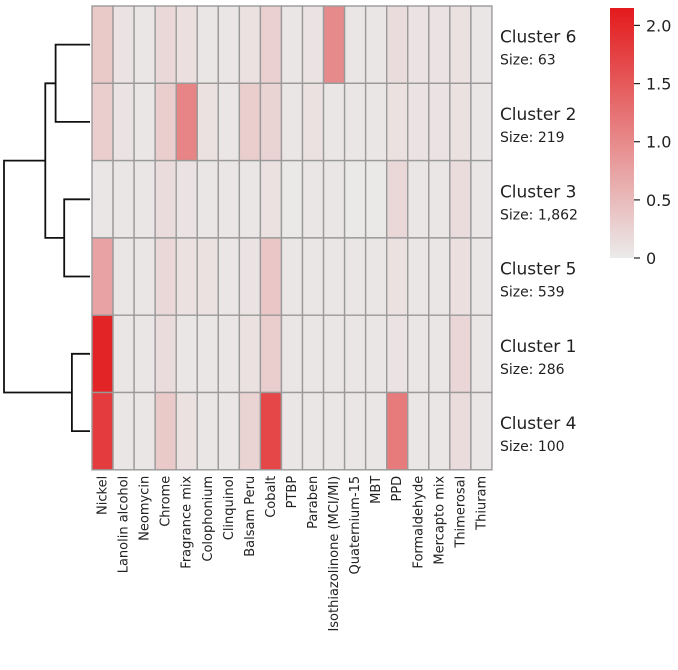 This screenshot has width=678, height=670. What do you see at coordinates (376, 490) in the screenshot?
I see `column-label: MBT` at bounding box center [376, 490].